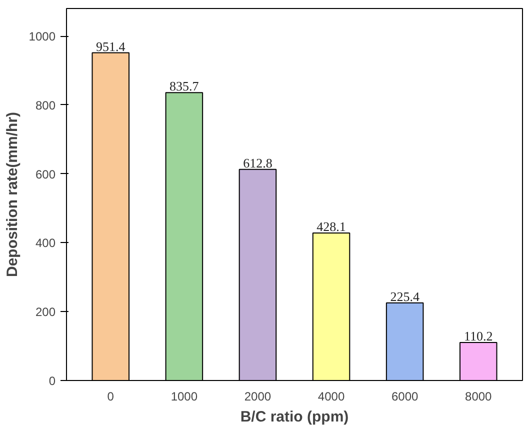 The height and width of the screenshot is (428, 530). Describe the element at coordinates (111, 46) in the screenshot. I see `data-label: 951.4` at that location.